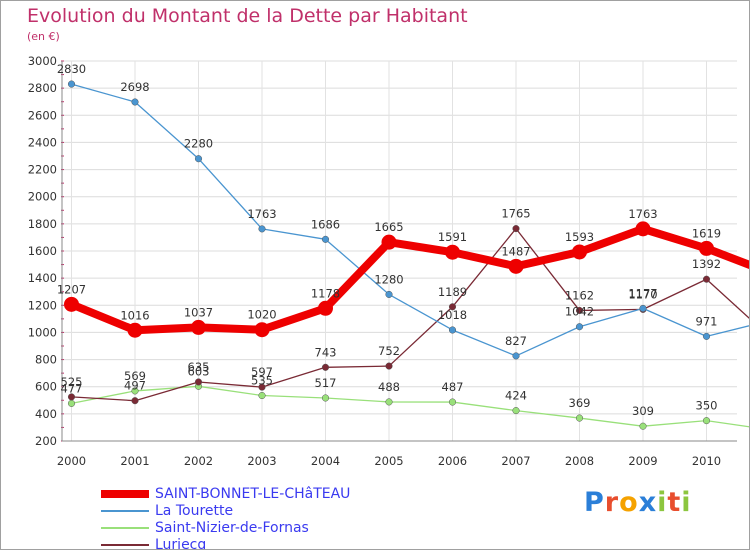  Describe the element at coordinates (135, 376) in the screenshot. I see `data-label: 569` at that location.